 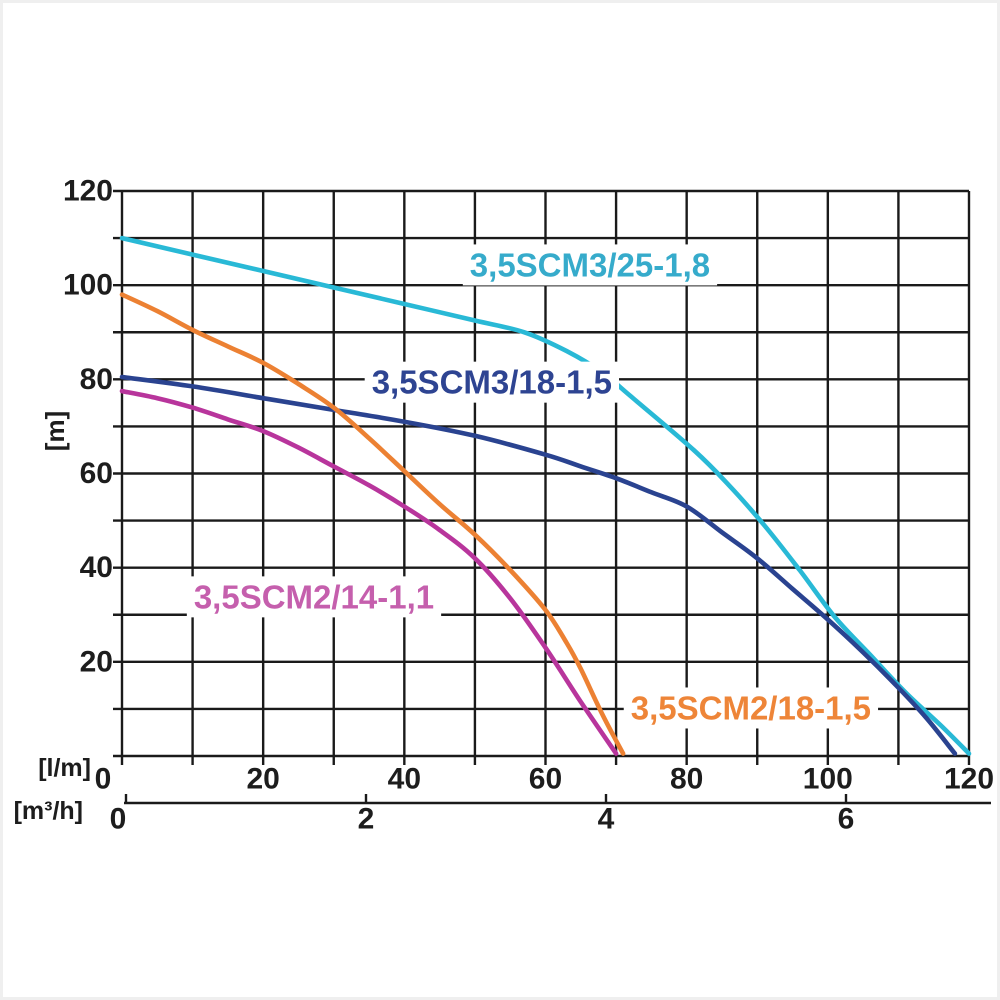 What do you see at coordinates (64, 768) in the screenshot?
I see `x-axis-unit-label-lm: [l/m]` at bounding box center [64, 768].